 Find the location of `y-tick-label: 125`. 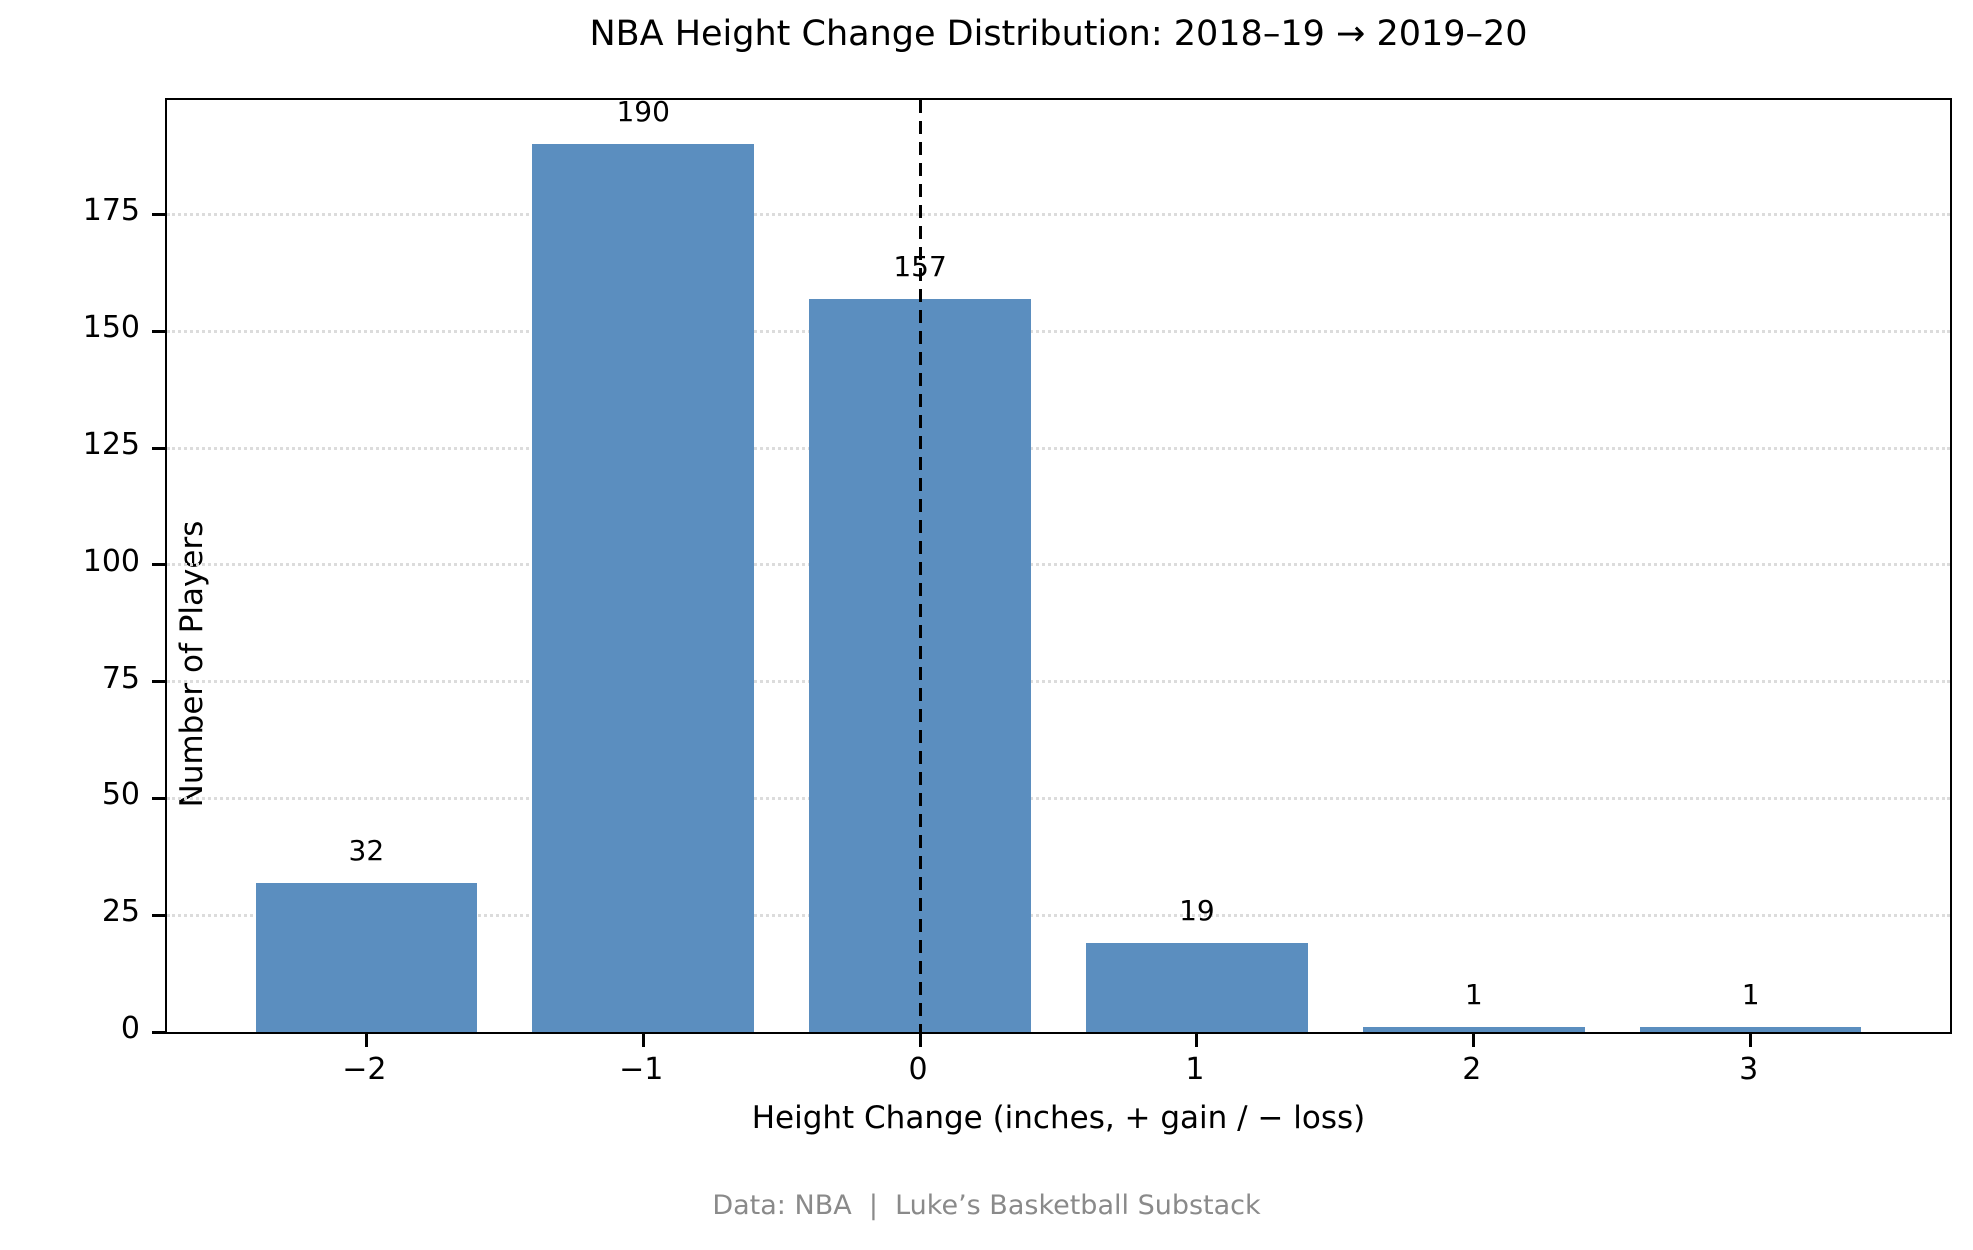

y-tick-label: 125 is located at coordinates (111, 445).